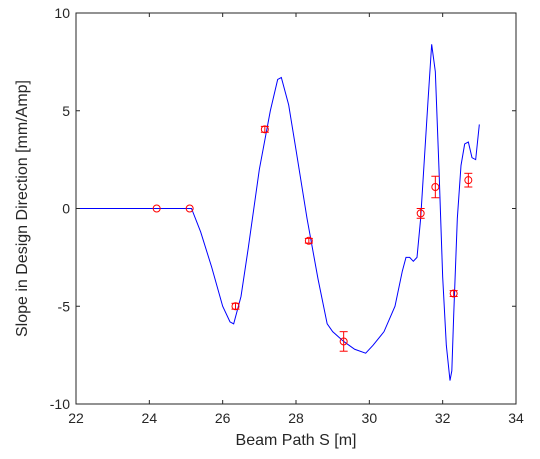  What do you see at coordinates (296, 440) in the screenshot?
I see `x-axis-label: Beam Path S [m]` at bounding box center [296, 440].